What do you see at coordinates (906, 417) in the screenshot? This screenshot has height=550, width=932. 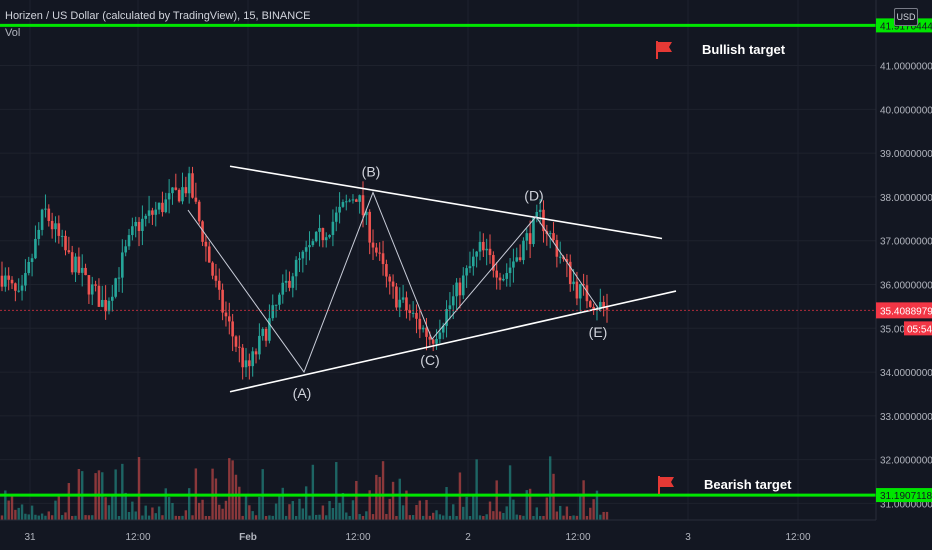 I see `price-tick-label: 33.0000000` at bounding box center [906, 417].